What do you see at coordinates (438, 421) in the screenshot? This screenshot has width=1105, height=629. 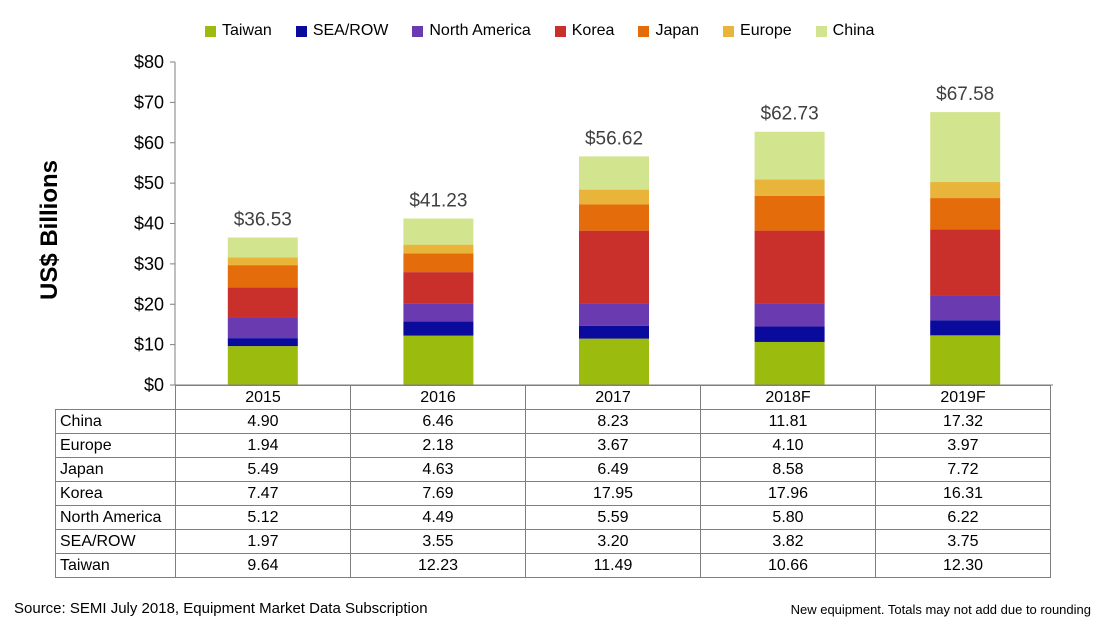 I see `table-cell: 6.46` at bounding box center [438, 421].